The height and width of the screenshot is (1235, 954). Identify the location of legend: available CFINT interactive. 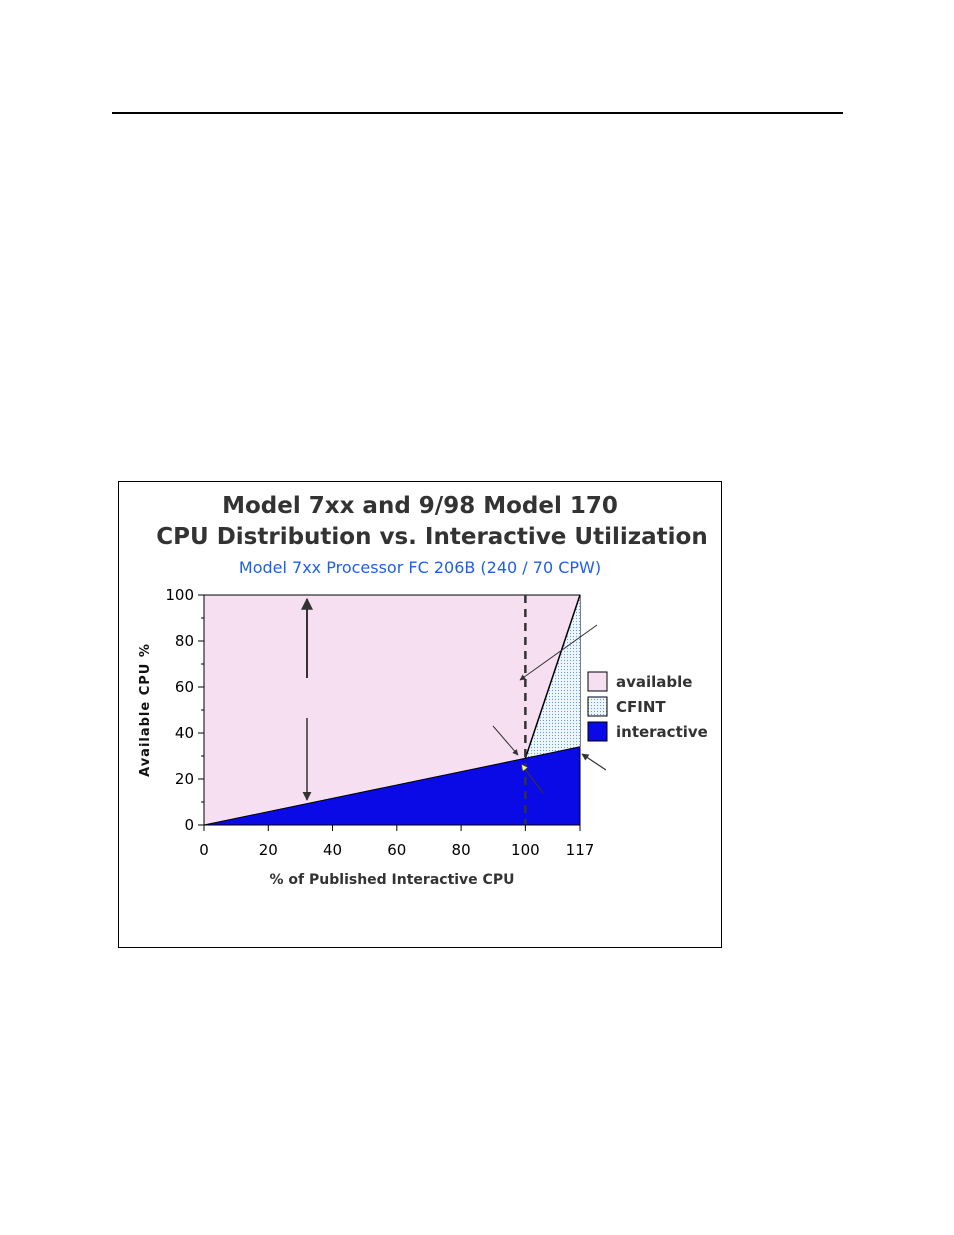
(647, 706).